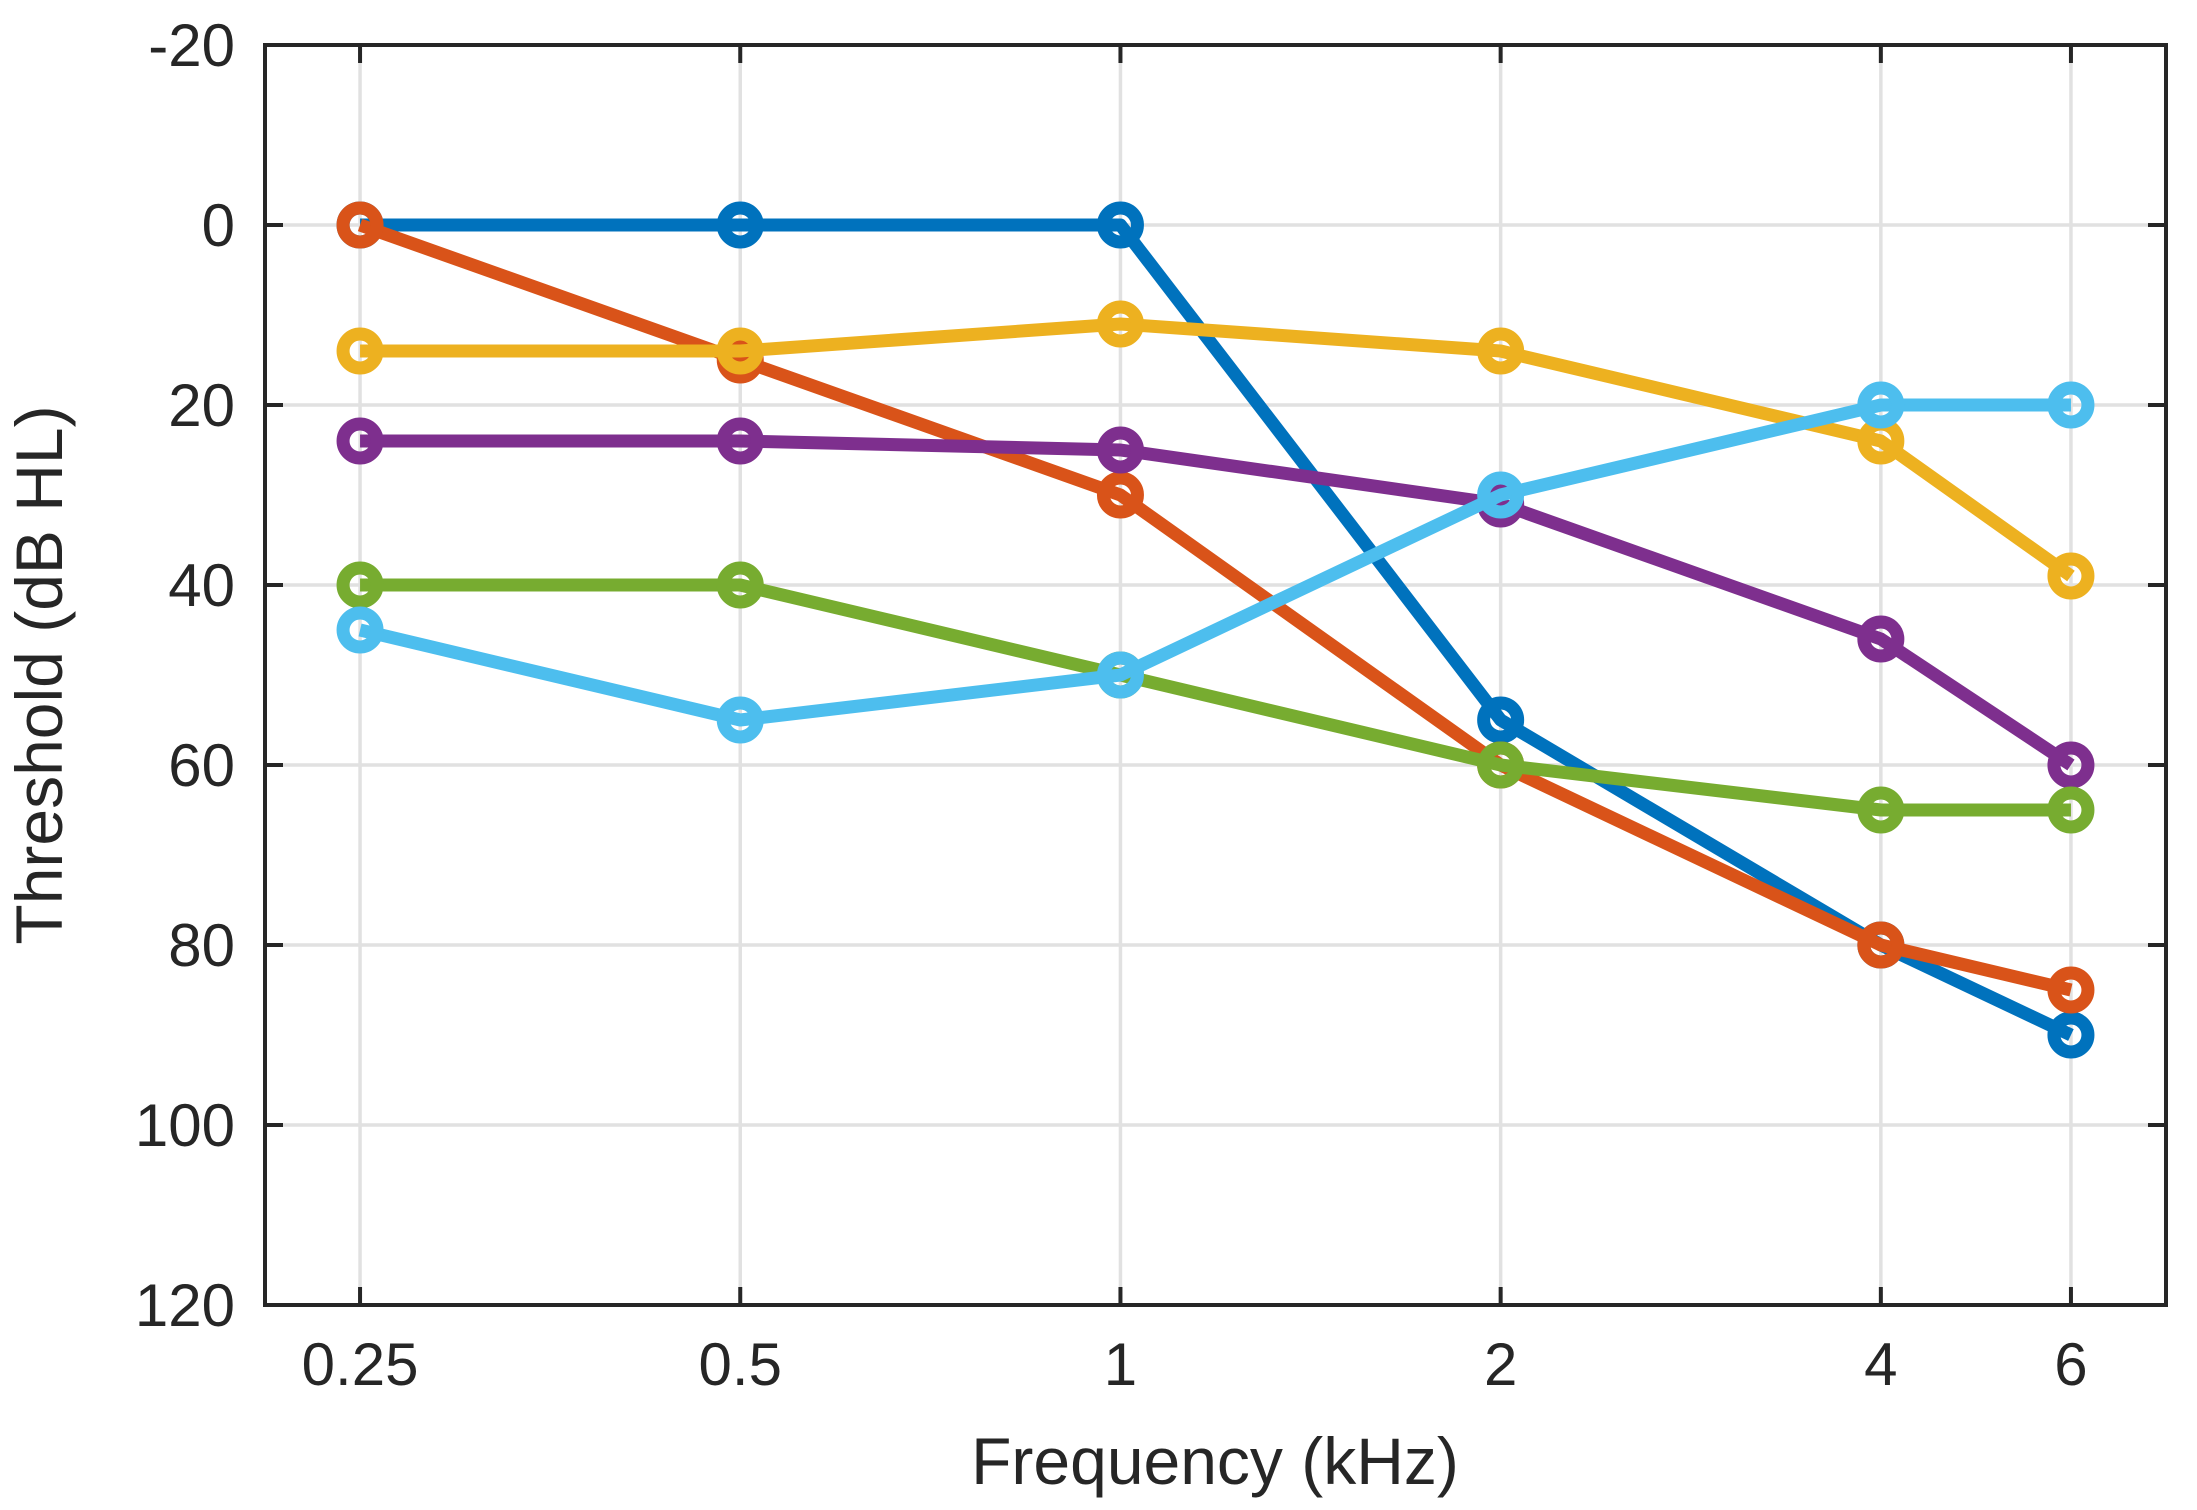 The width and height of the screenshot is (2197, 1510). I want to click on y-tick-label: 80, so click(201, 945).